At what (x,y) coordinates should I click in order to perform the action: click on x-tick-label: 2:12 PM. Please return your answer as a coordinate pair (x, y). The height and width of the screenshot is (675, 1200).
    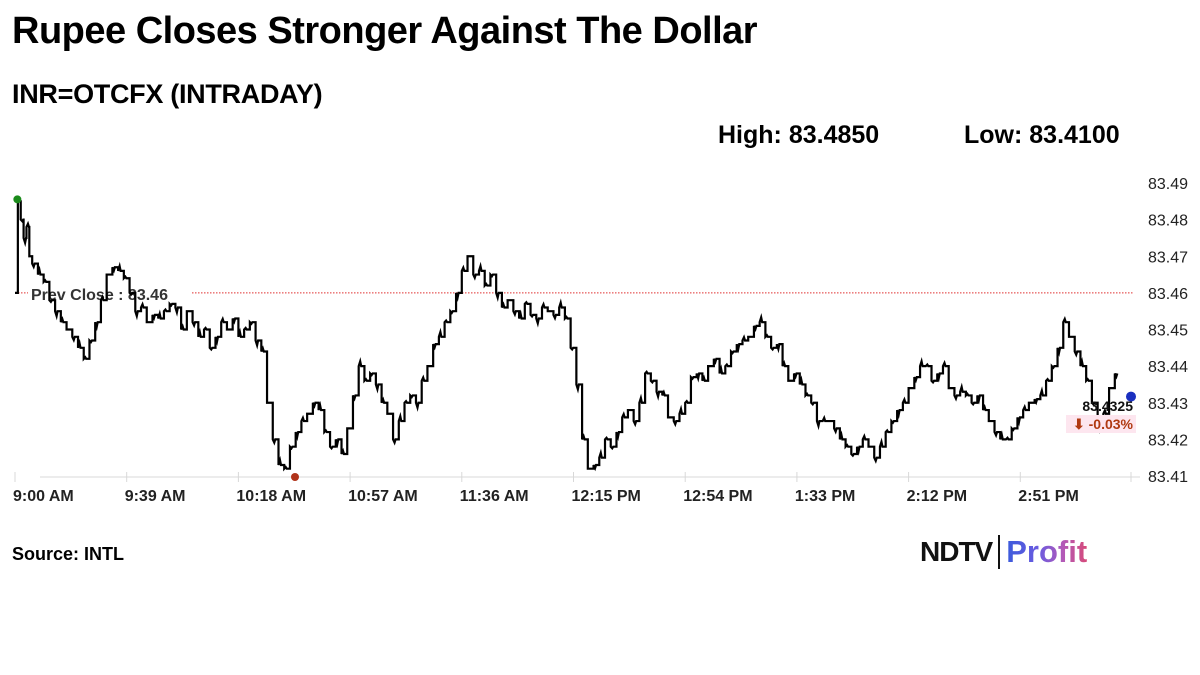
    Looking at the image, I should click on (937, 496).